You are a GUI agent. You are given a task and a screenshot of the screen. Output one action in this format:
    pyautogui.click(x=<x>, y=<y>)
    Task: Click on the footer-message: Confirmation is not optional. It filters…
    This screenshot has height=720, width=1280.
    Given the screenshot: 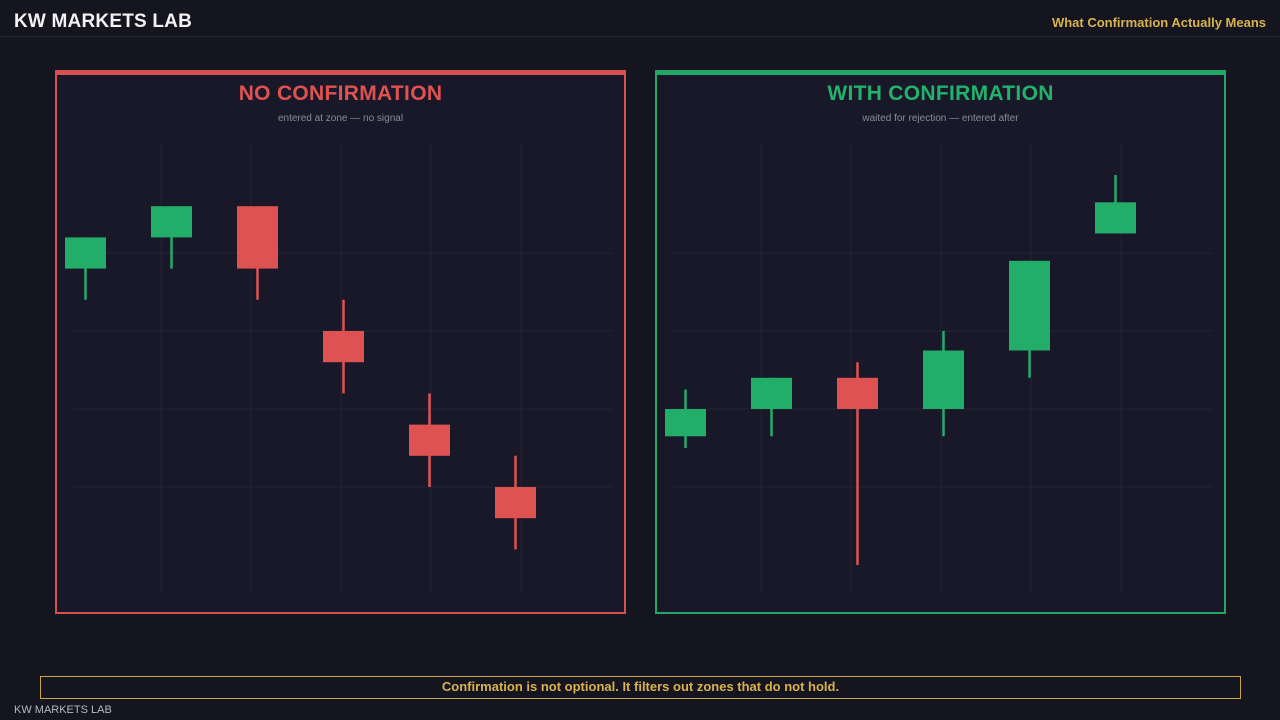 What is the action you would take?
    pyautogui.click(x=640, y=687)
    